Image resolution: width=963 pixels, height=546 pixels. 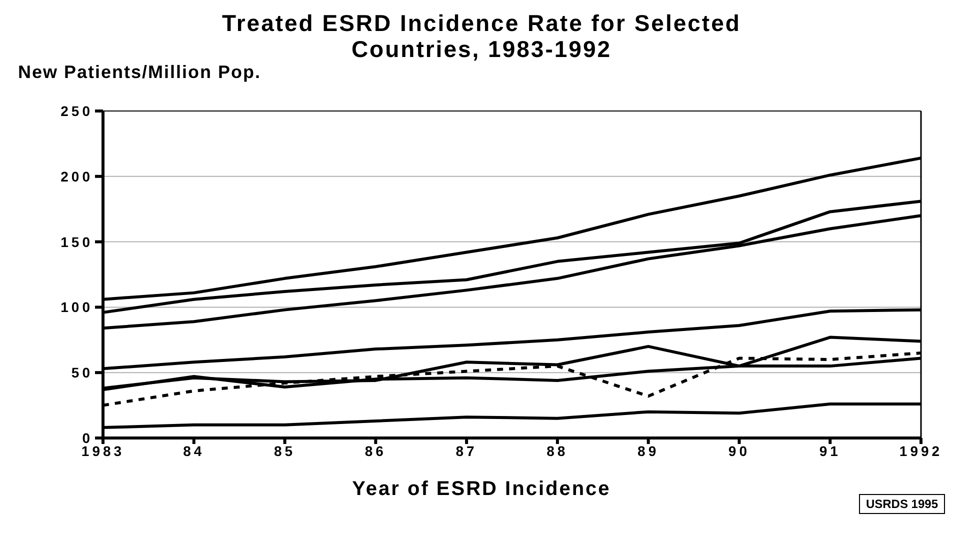 I want to click on x-tick-label: 89, so click(x=649, y=450).